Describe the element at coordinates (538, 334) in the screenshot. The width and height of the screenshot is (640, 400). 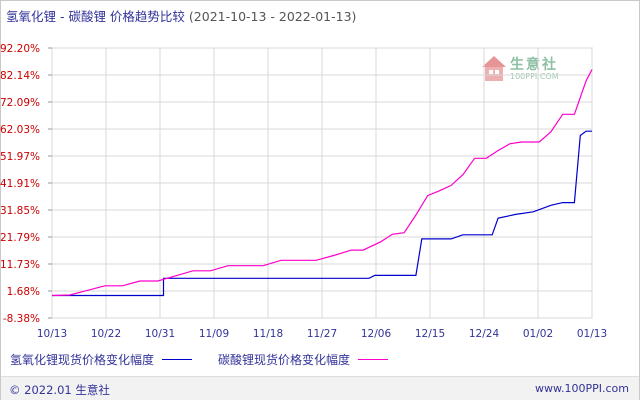
I see `x-tick-label: 01/02` at that location.